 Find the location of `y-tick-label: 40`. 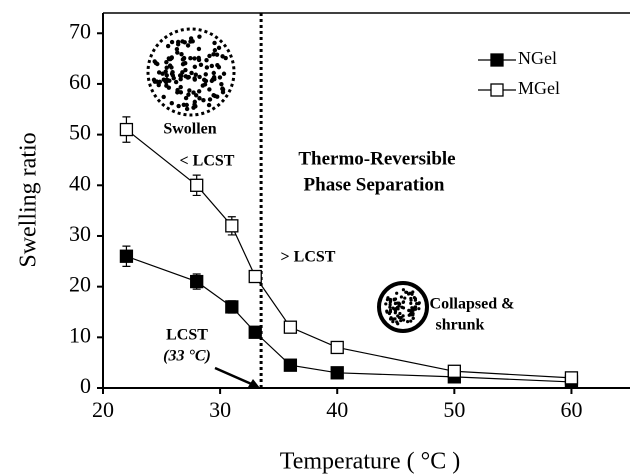

y-tick-label: 40 is located at coordinates (80, 182).